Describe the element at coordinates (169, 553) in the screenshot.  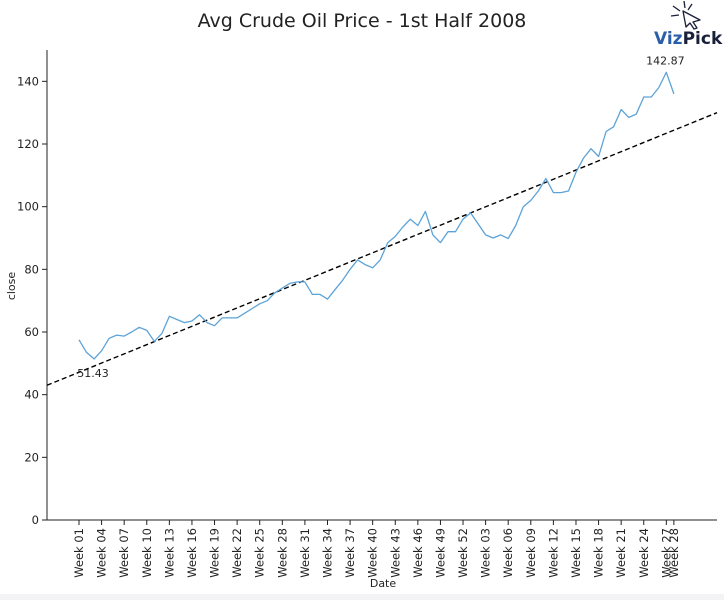
I see `x-tick-label: Week 13` at that location.